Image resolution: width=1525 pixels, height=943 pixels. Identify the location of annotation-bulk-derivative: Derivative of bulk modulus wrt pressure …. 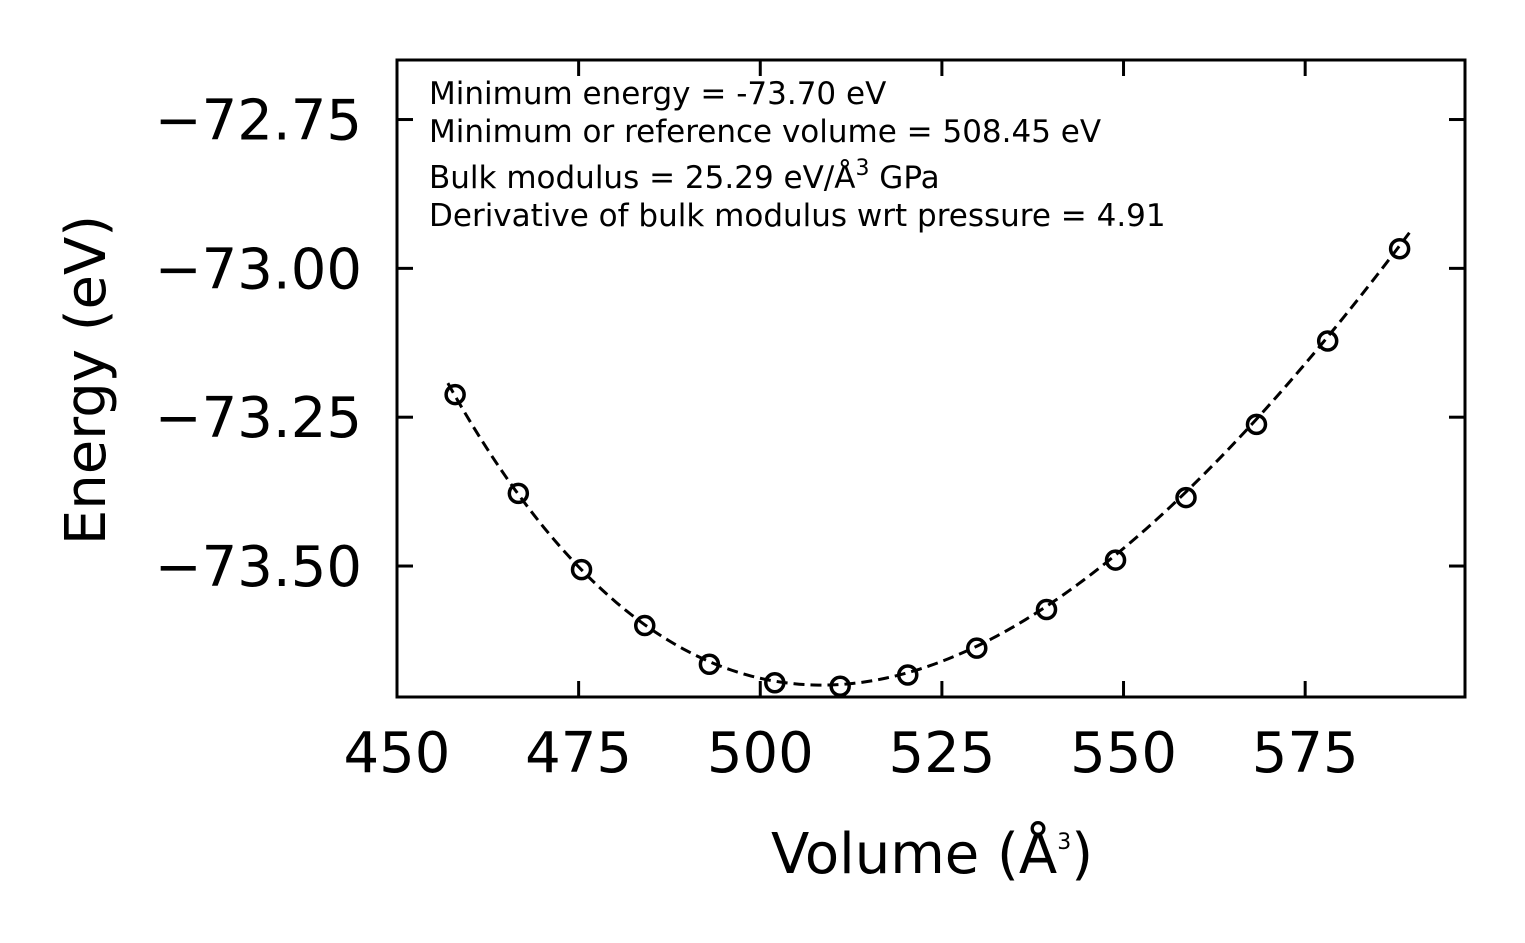
(797, 216).